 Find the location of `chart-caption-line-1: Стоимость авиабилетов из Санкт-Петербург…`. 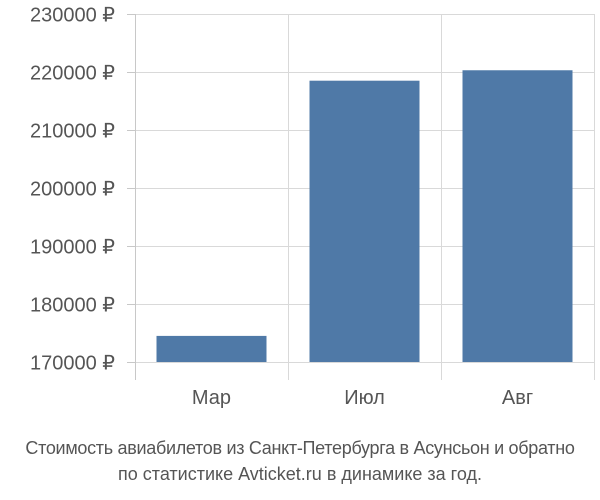

chart-caption-line-1: Стоимость авиабилетов из Санкт-Петербург… is located at coordinates (300, 448).